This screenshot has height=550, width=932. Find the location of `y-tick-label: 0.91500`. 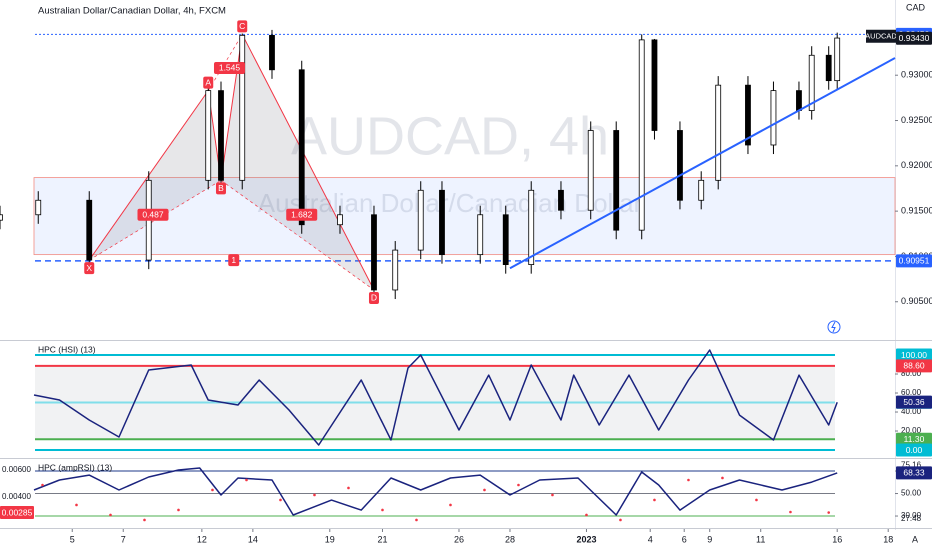

y-tick-label: 0.91500 is located at coordinates (916, 211).